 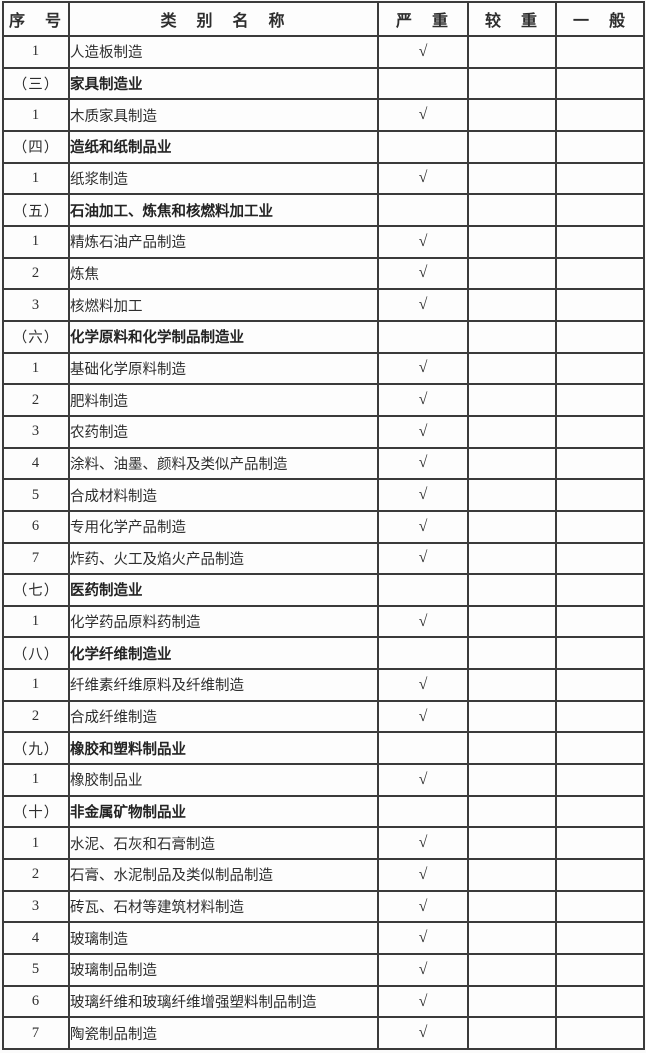 What do you see at coordinates (323, 19) in the screenshot?
I see `header-row: 序 号 类 别 名 称 严 重 较 重 一 般` at bounding box center [323, 19].